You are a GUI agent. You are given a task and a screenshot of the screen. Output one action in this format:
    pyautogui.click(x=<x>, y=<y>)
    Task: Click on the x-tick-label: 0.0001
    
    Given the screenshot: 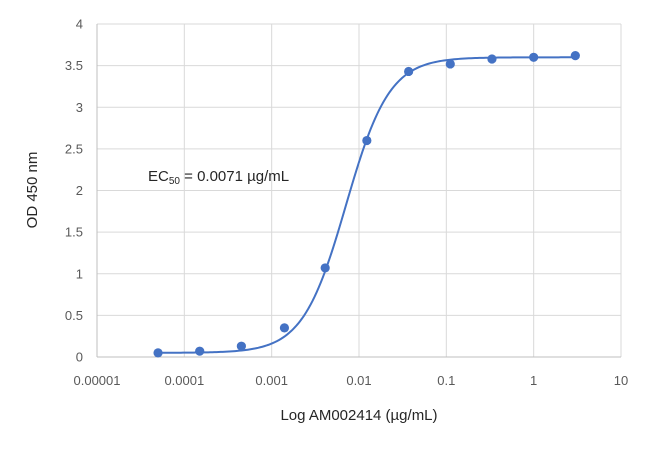 What is the action you would take?
    pyautogui.click(x=184, y=380)
    